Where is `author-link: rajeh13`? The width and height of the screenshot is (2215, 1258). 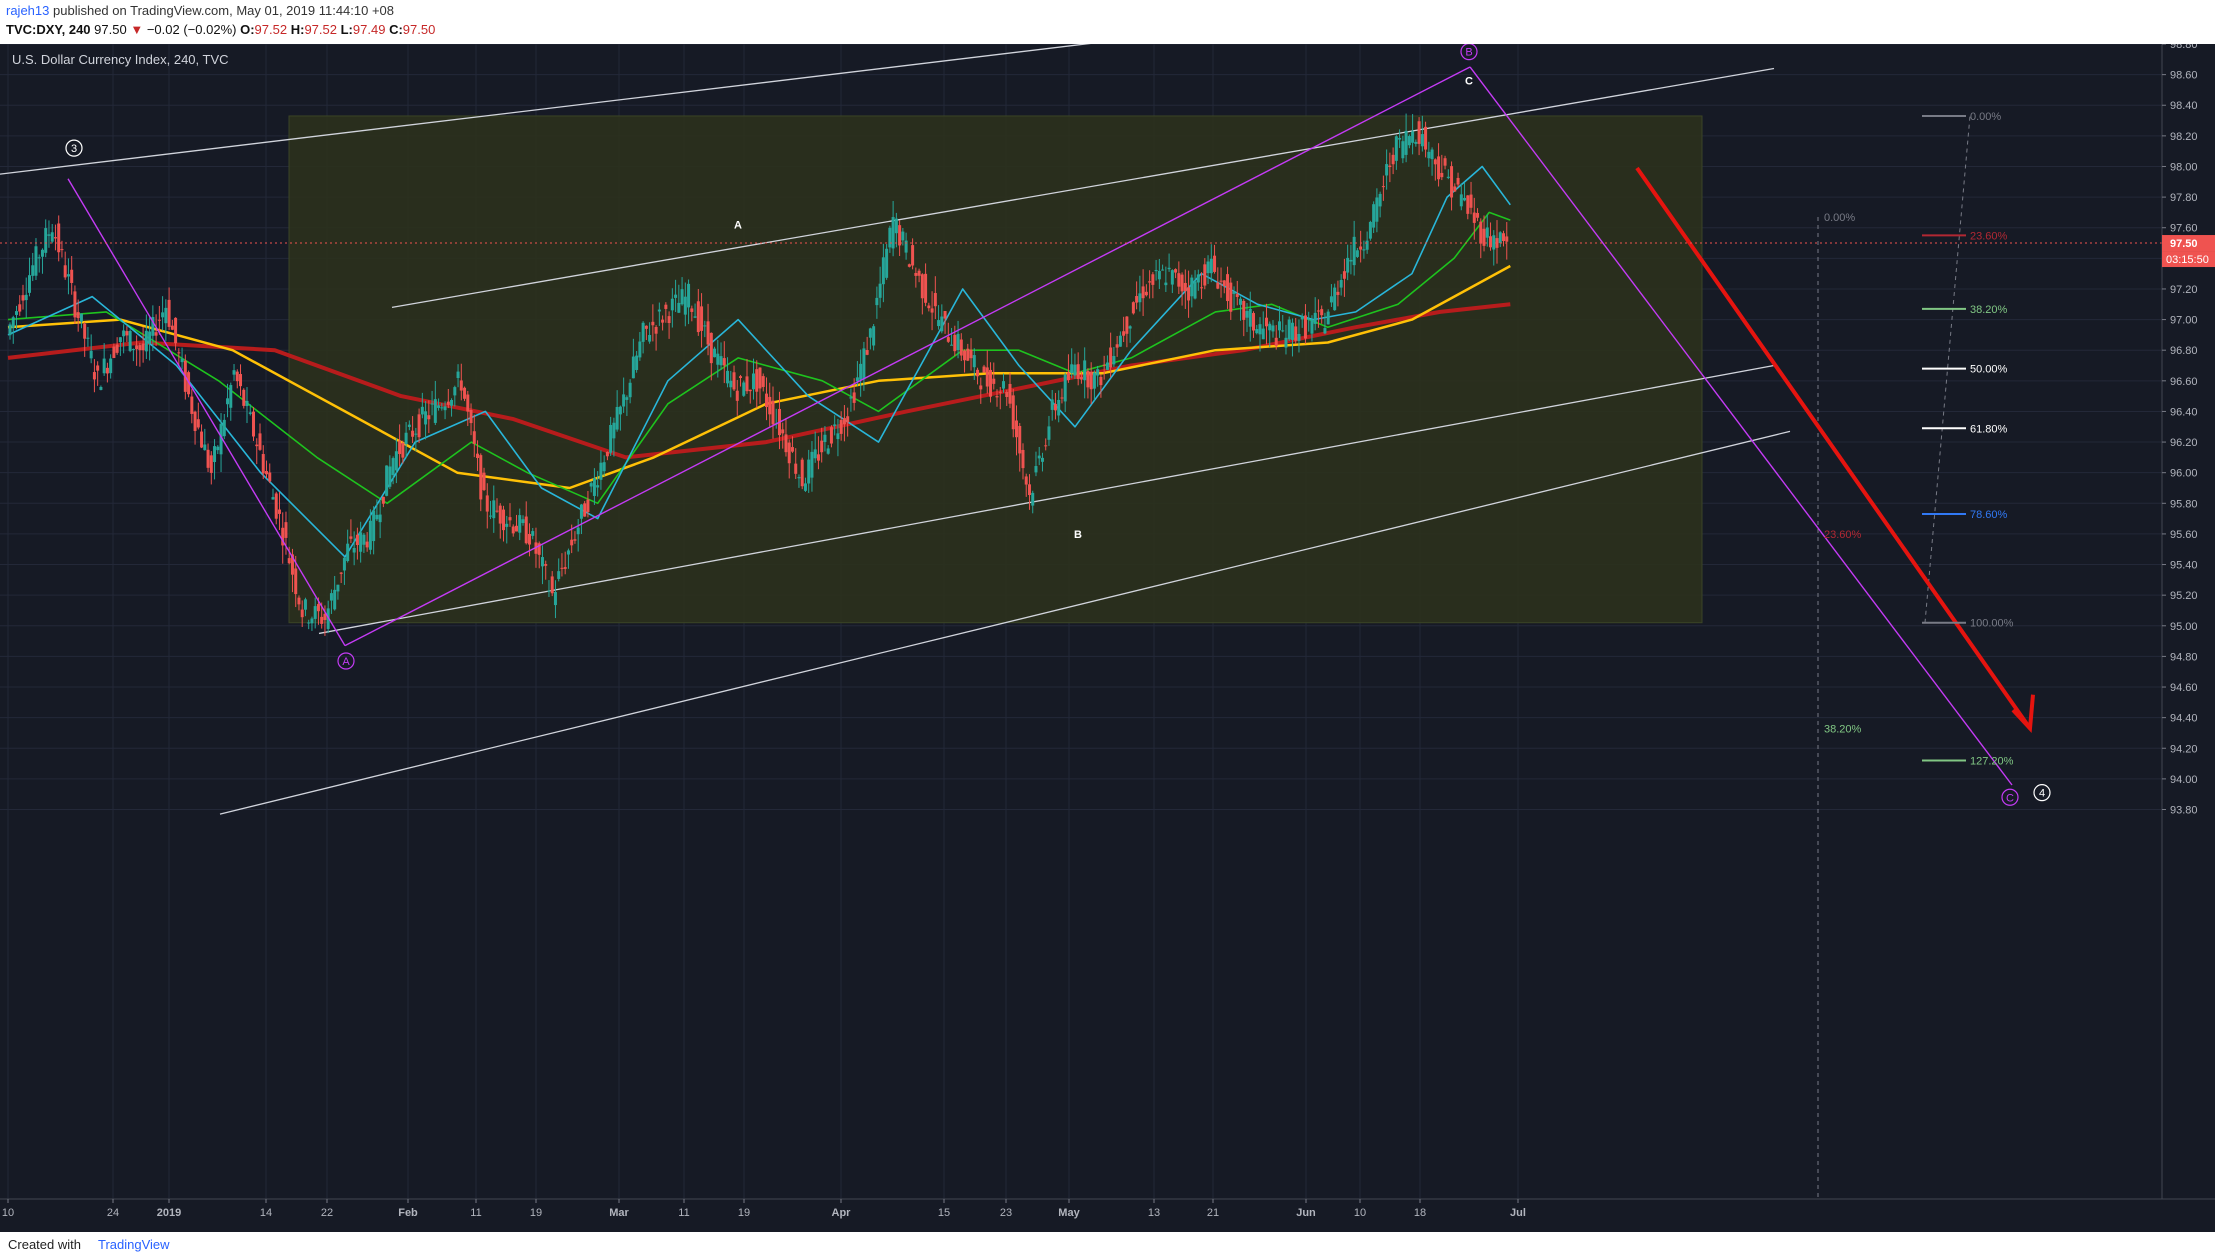
author-link: rajeh13 is located at coordinates (28, 10).